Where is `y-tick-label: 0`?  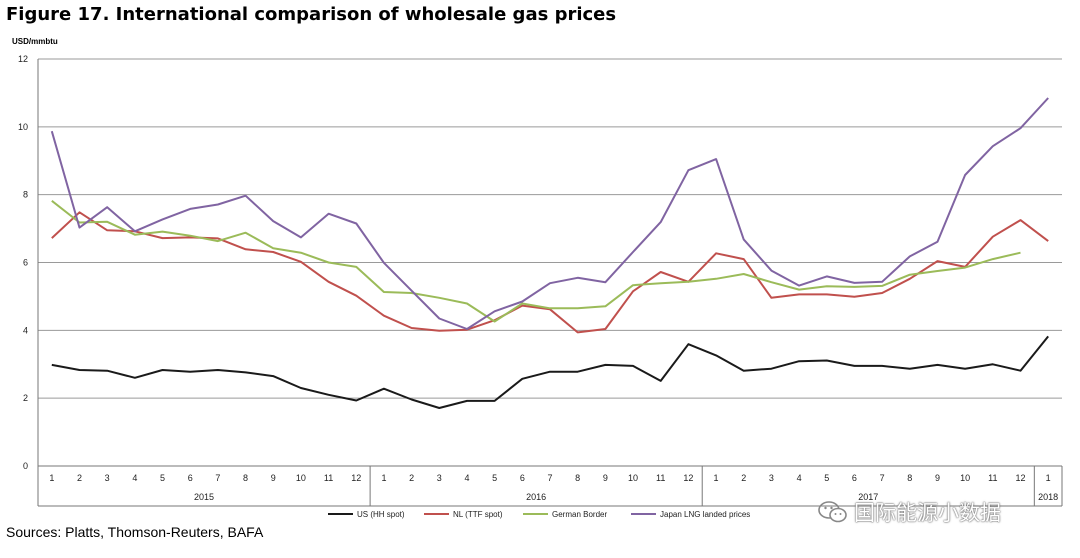
y-tick-label: 0 is located at coordinates (25, 466).